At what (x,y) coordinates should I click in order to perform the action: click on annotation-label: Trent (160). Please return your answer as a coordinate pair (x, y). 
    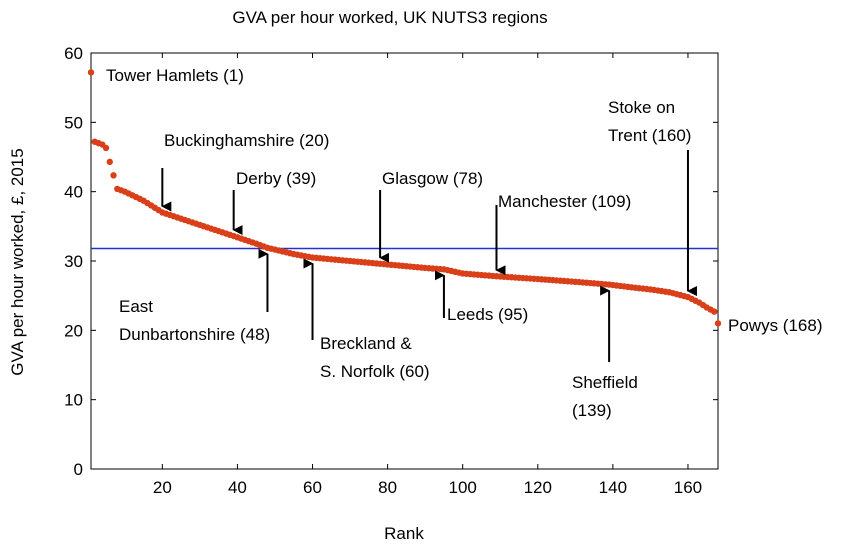
    Looking at the image, I should click on (649, 135).